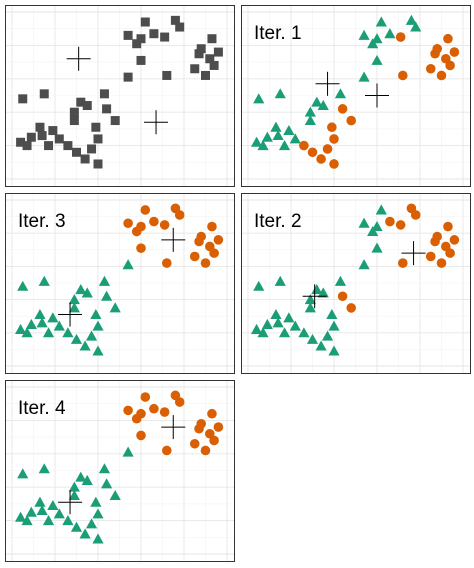 Image resolution: width=474 pixels, height=568 pixels. I want to click on panel-label: Iter. 3, so click(42, 221).